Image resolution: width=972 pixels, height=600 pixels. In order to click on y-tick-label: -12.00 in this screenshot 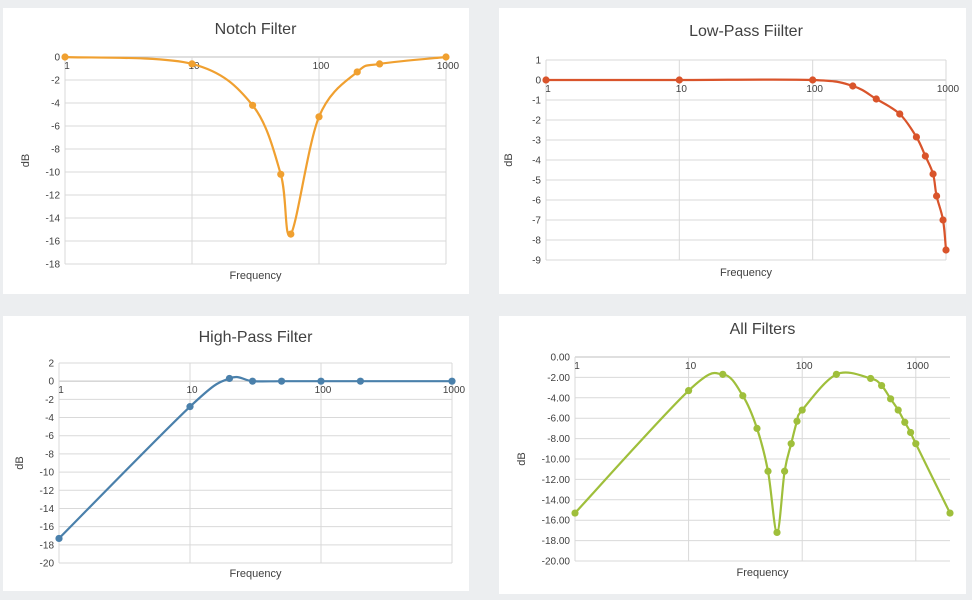, I will do `click(556, 480)`.